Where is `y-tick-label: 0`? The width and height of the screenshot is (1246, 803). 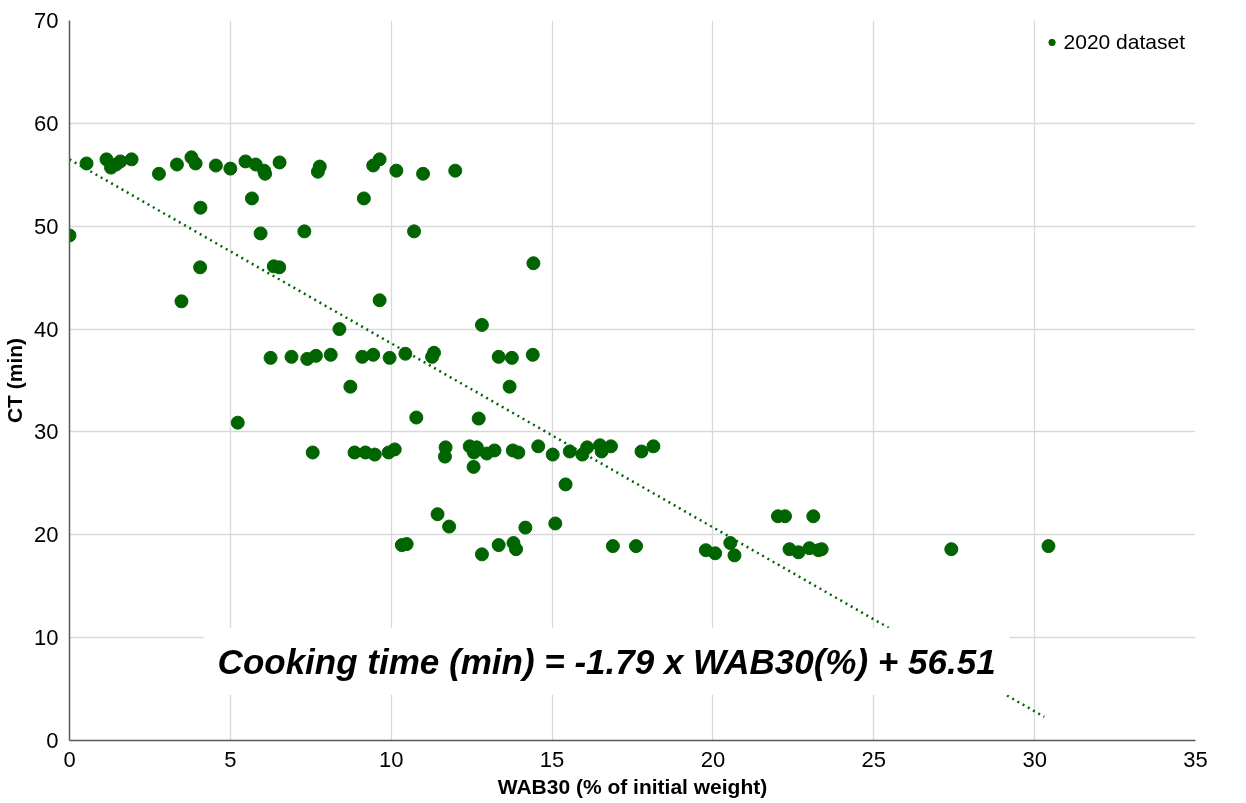
y-tick-label: 0 is located at coordinates (52, 740).